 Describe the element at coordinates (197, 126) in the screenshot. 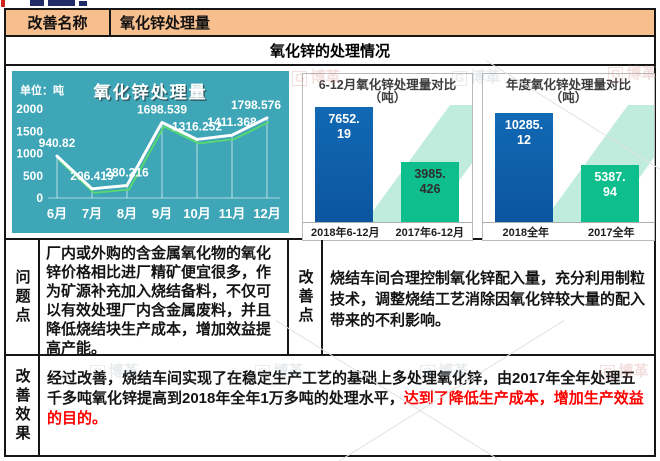

I see `svg-text: 1316.252` at that location.